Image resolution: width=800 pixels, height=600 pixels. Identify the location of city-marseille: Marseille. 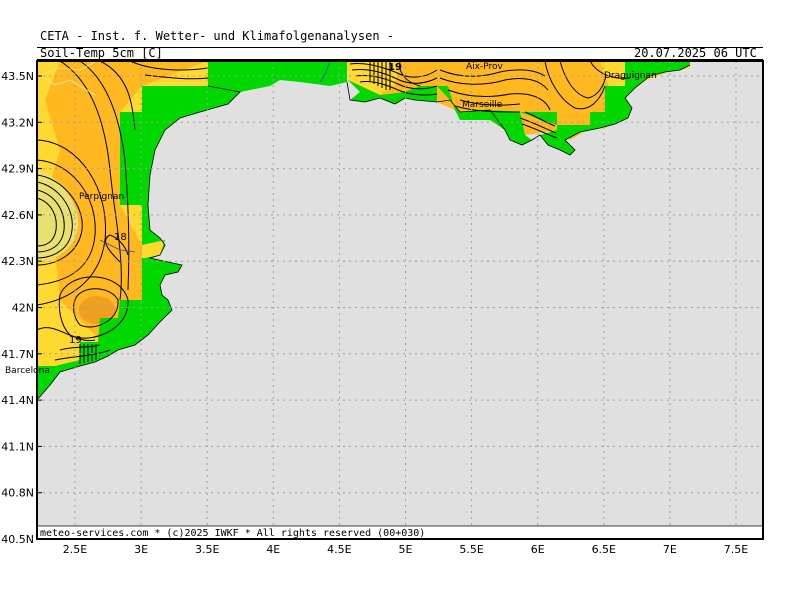
(482, 105).